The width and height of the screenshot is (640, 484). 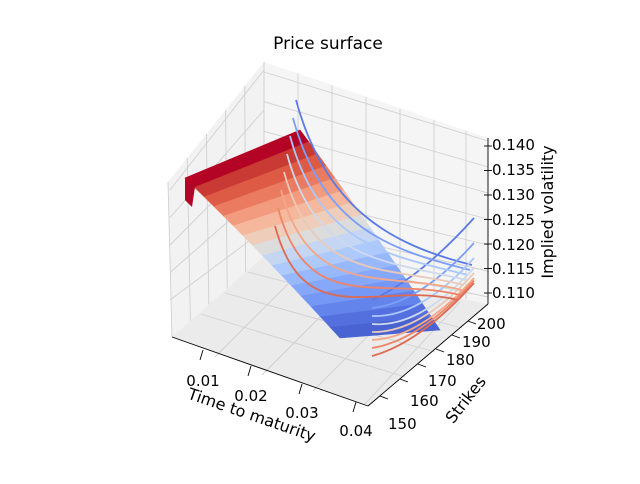 I want to click on y-tick-label: 200, so click(x=491, y=324).